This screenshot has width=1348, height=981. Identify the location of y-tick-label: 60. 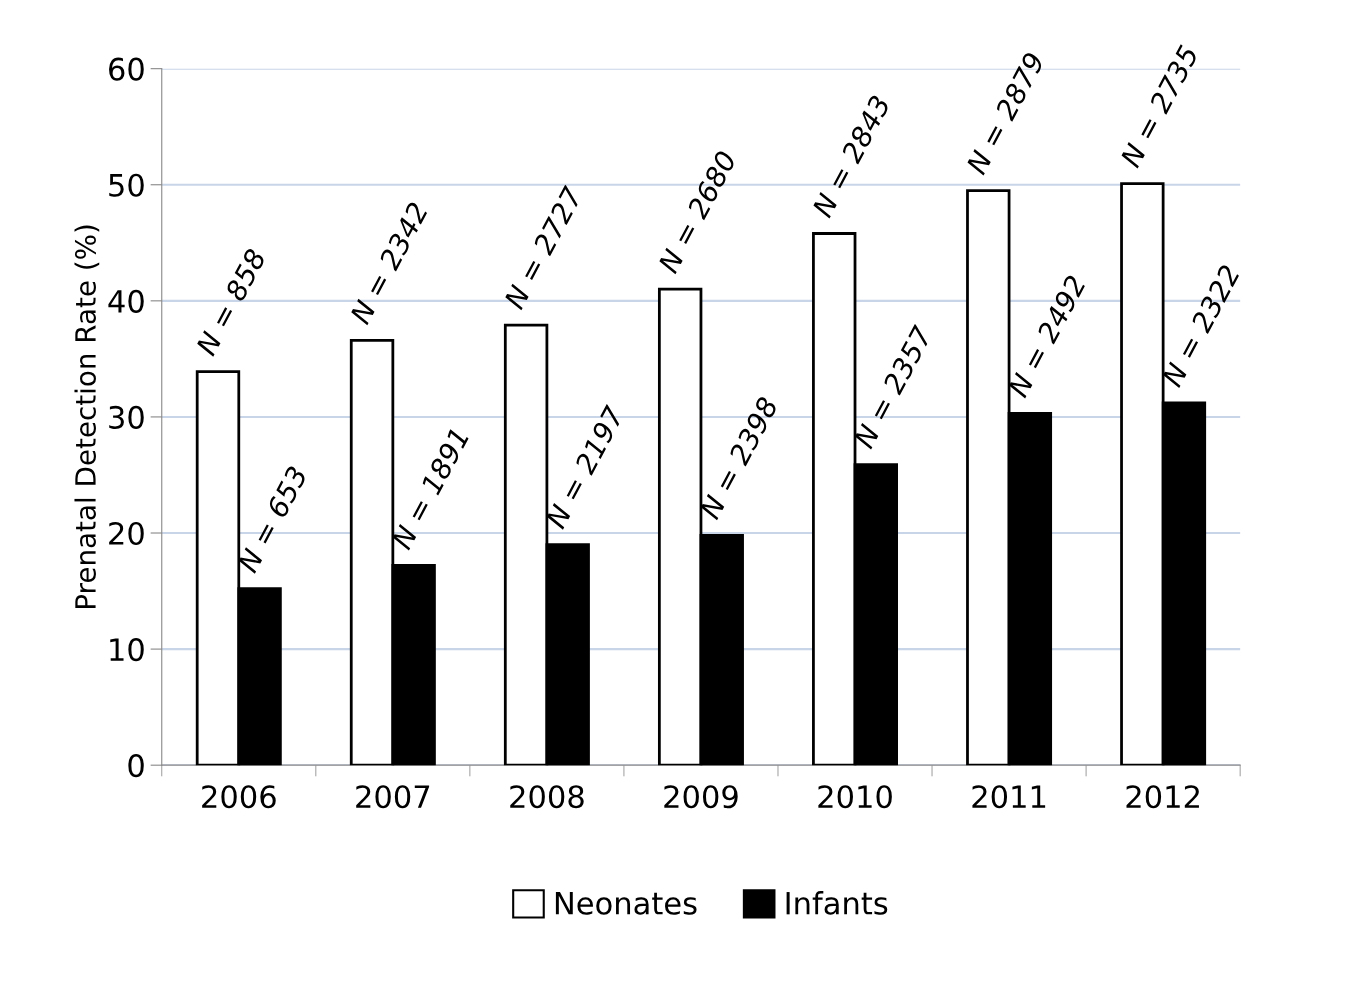
(126, 69).